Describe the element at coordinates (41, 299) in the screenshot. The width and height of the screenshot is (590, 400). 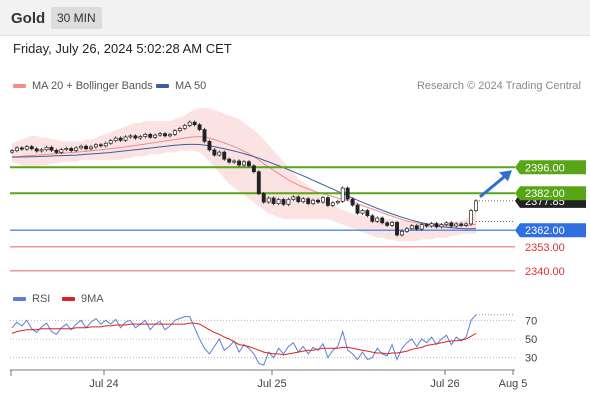
I see `legend-rsi-label: RSI` at that location.